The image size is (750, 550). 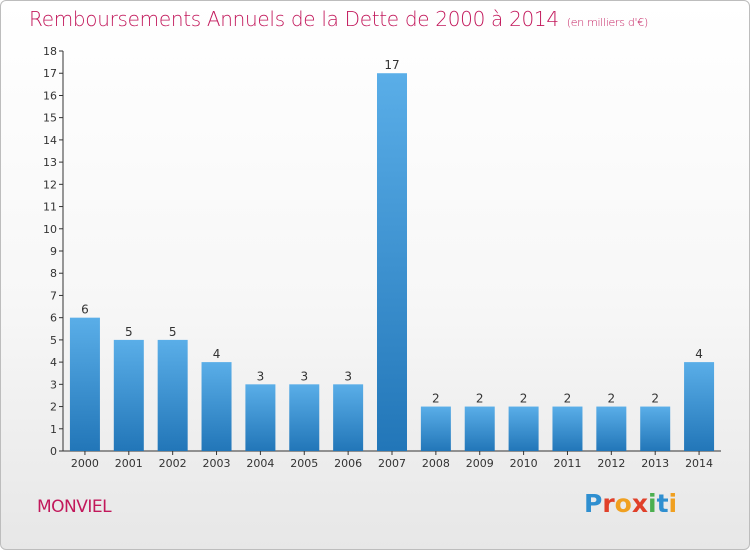 What do you see at coordinates (50, 207) in the screenshot?
I see `y-tick-label: 11` at bounding box center [50, 207].